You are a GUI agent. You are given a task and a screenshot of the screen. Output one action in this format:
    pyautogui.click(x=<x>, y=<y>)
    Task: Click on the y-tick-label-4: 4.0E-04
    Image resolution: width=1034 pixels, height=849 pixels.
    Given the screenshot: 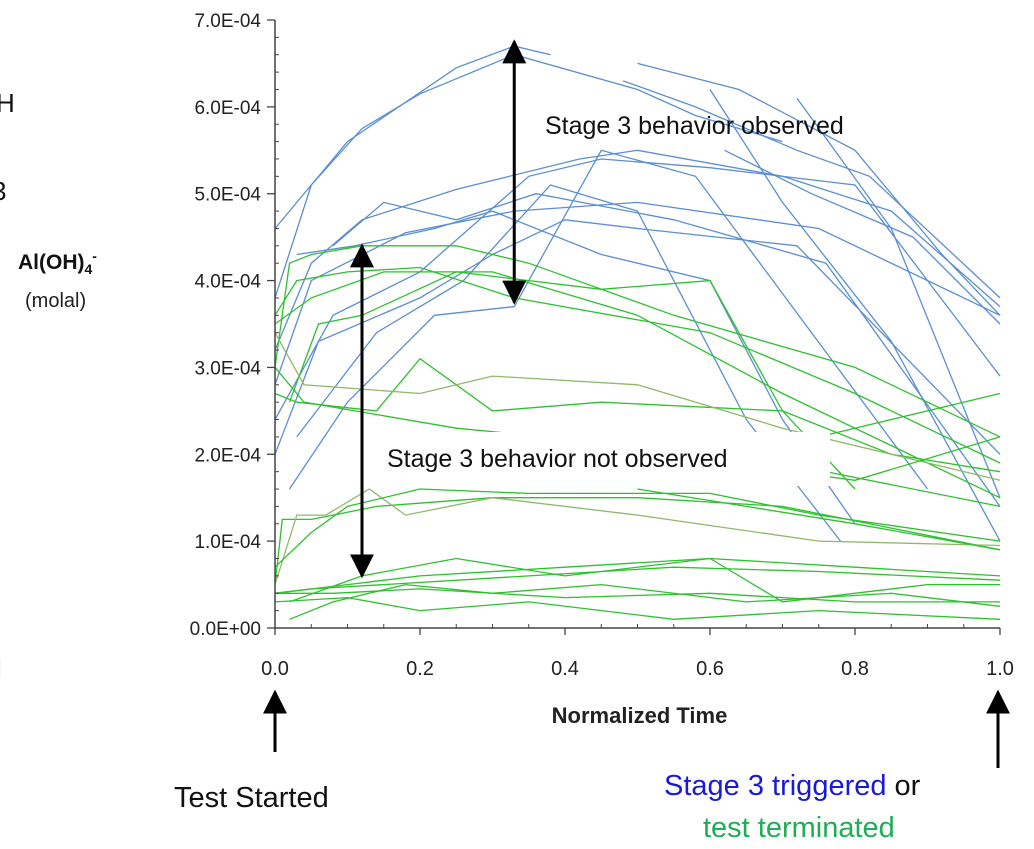 What is the action you would take?
    pyautogui.click(x=227, y=282)
    